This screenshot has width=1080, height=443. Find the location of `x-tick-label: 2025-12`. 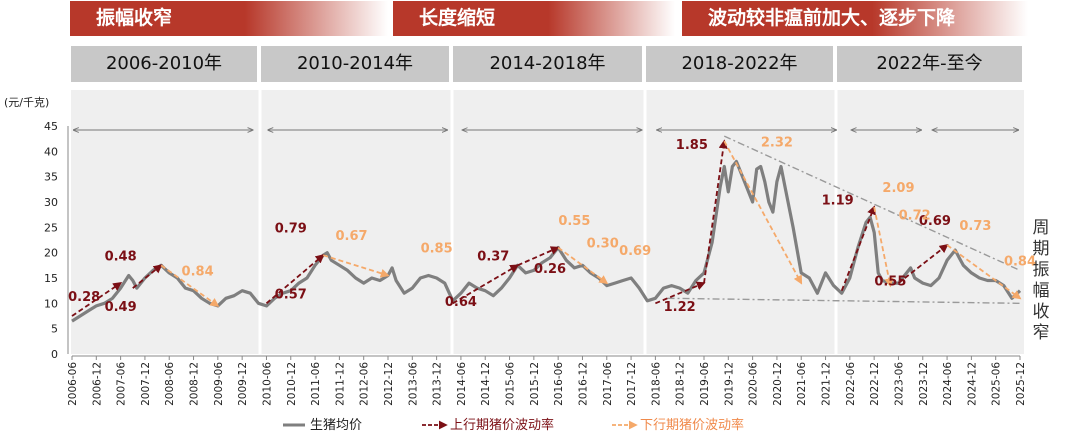

x-tick-label: 2025-12 is located at coordinates (1021, 384).